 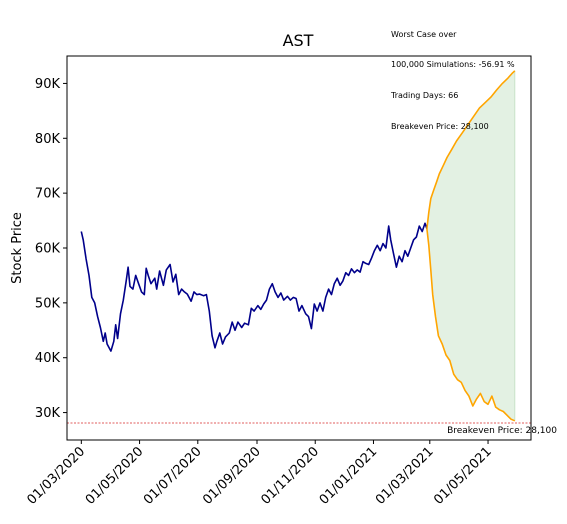 I want to click on y-tick-label: 40K, so click(x=48, y=358).